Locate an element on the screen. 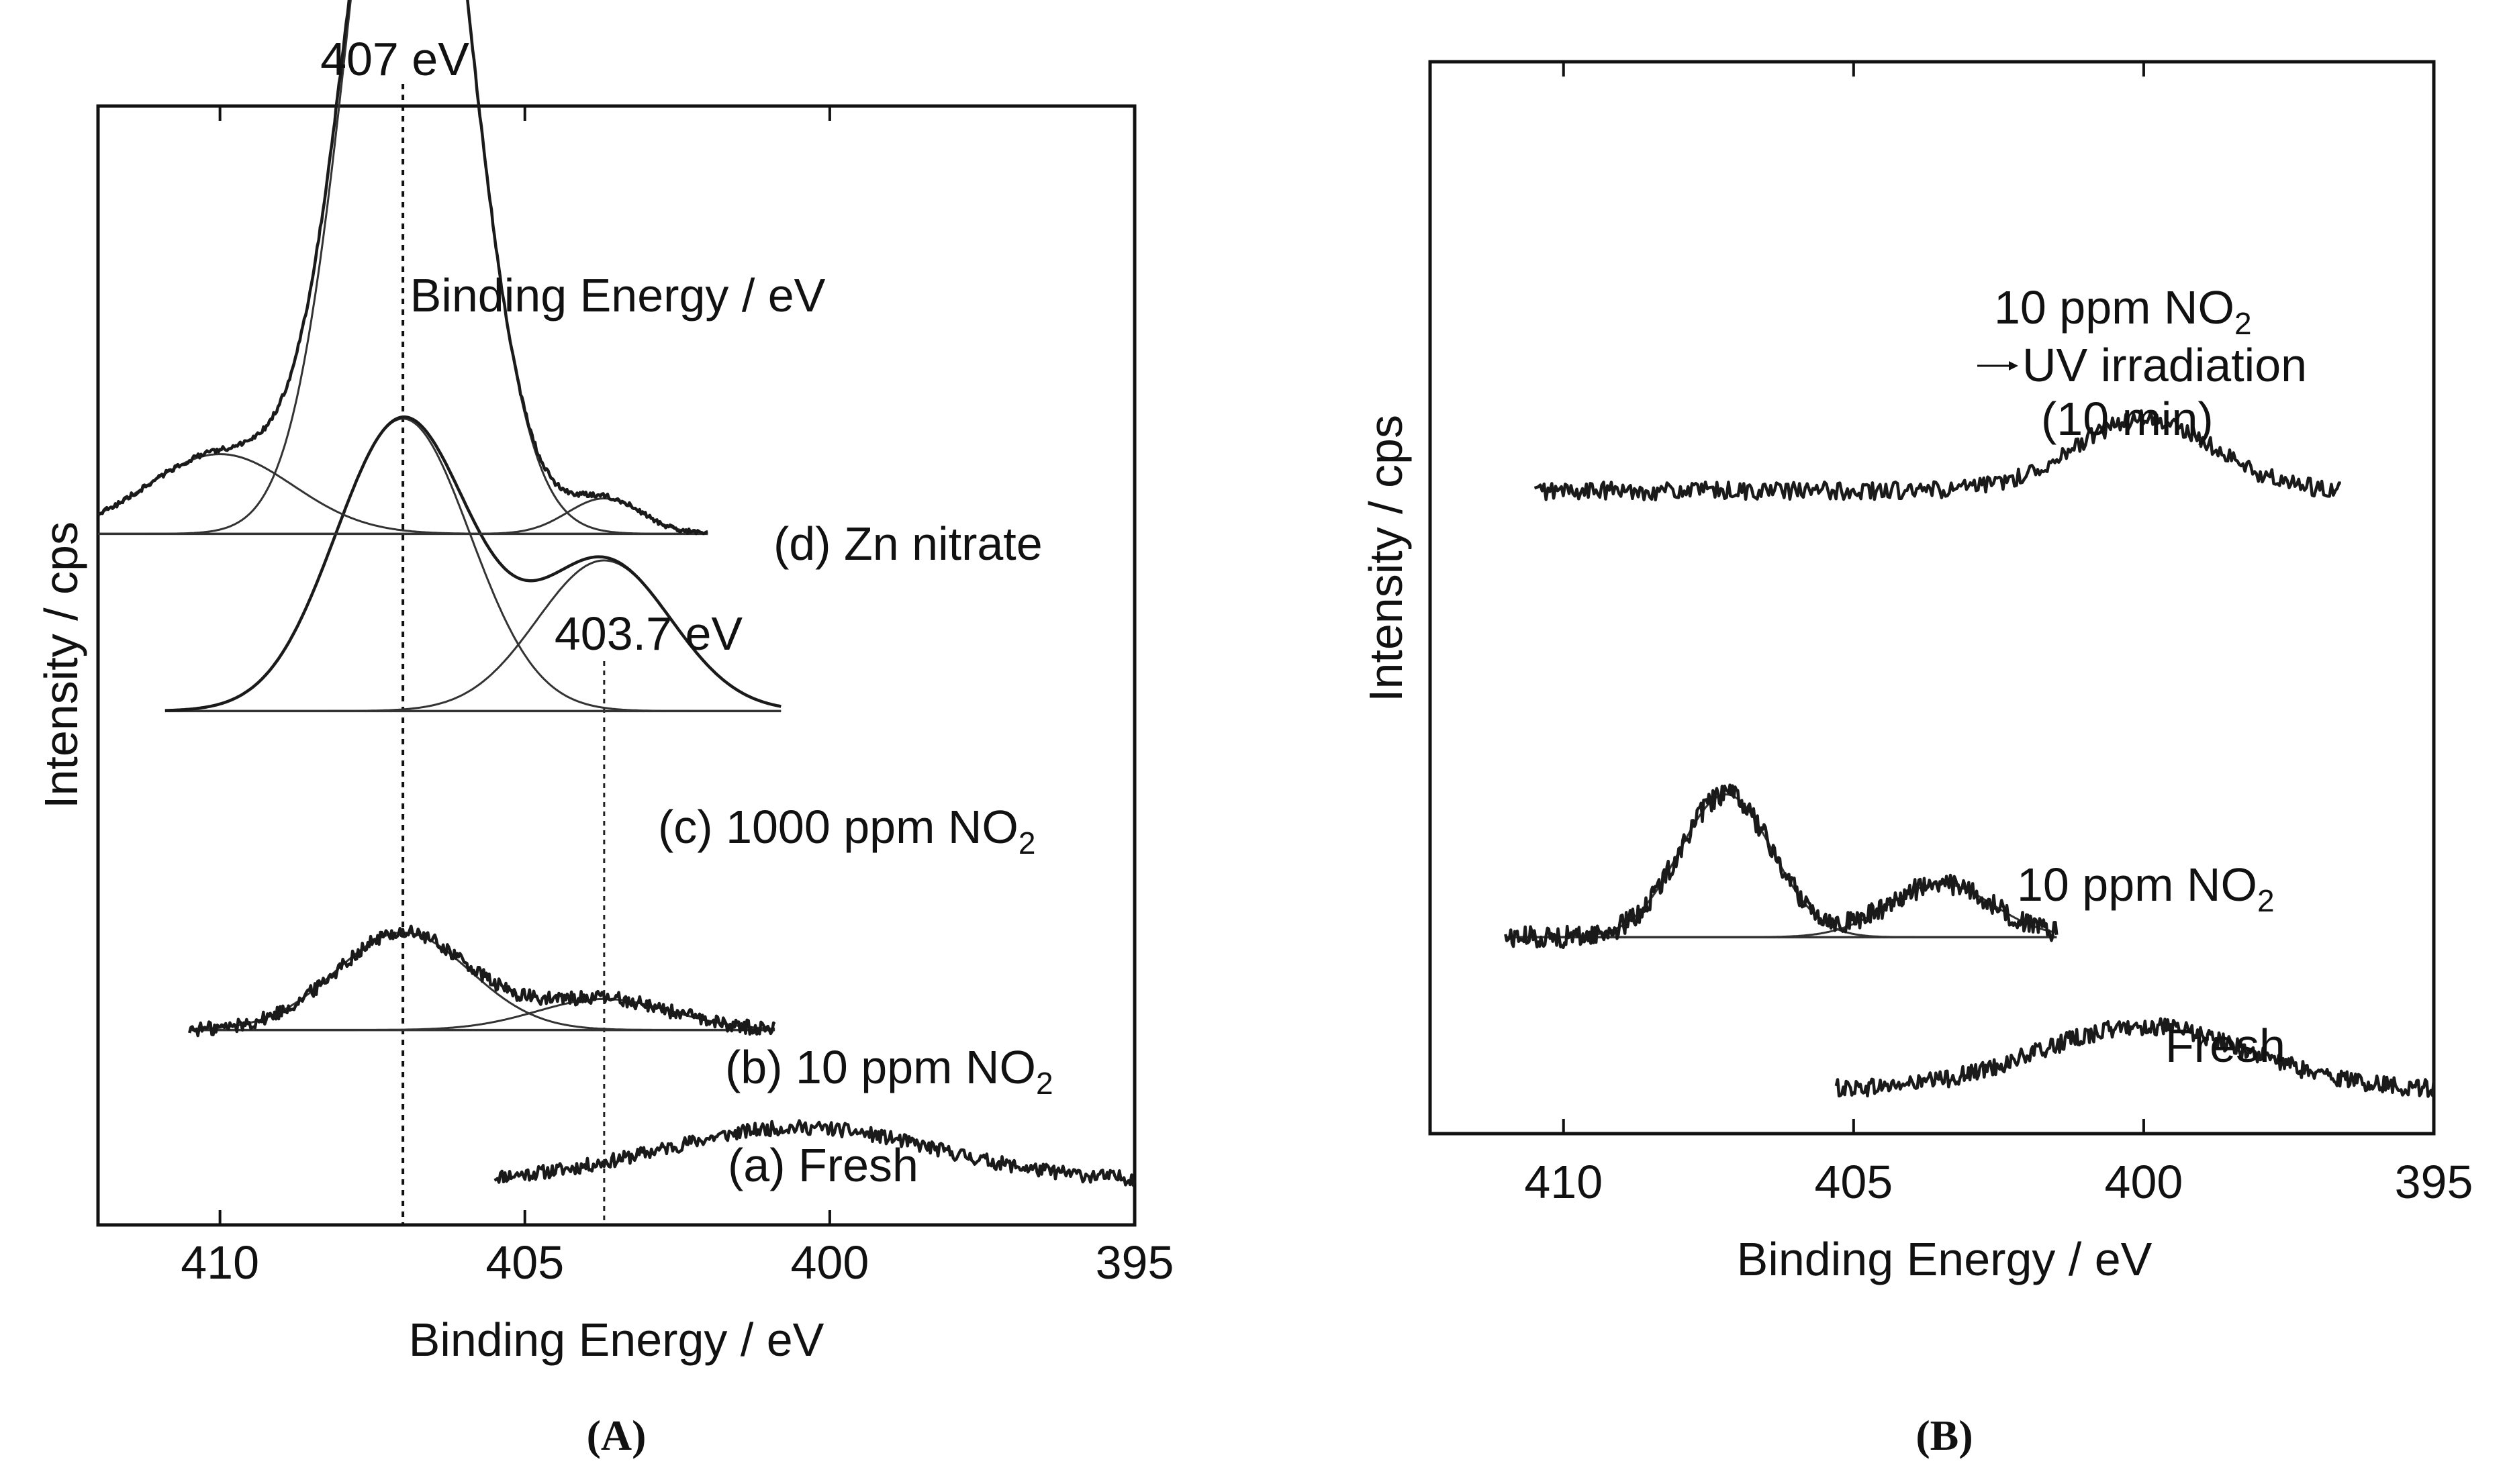  panel-b-label-uv-line2: UV irradiation is located at coordinates (2164, 365).